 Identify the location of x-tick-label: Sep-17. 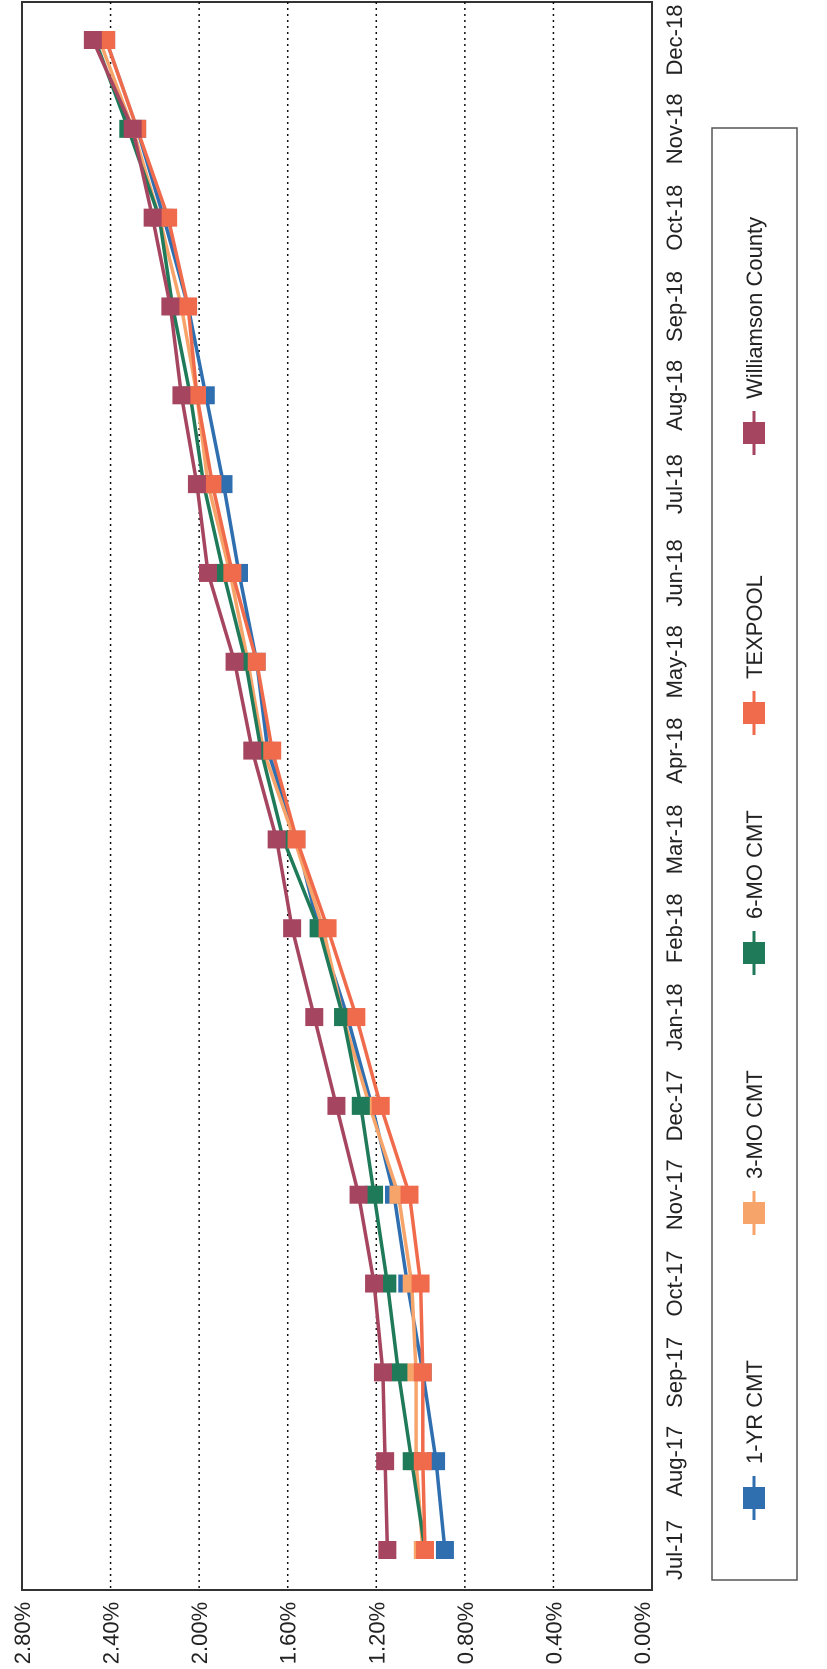
(674, 1372).